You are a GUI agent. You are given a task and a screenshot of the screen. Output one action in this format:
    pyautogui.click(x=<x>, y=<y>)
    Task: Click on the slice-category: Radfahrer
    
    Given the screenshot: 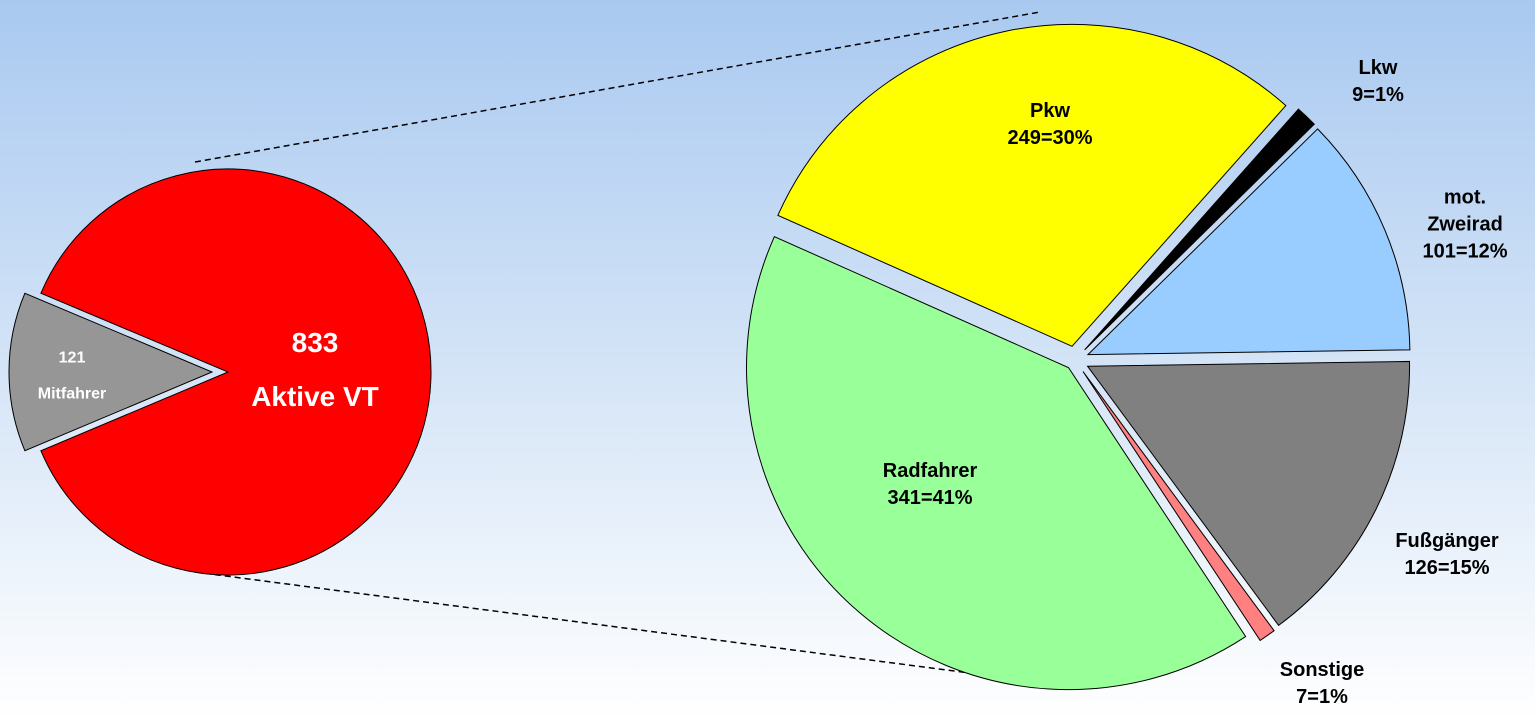 What is the action you would take?
    pyautogui.click(x=930, y=471)
    